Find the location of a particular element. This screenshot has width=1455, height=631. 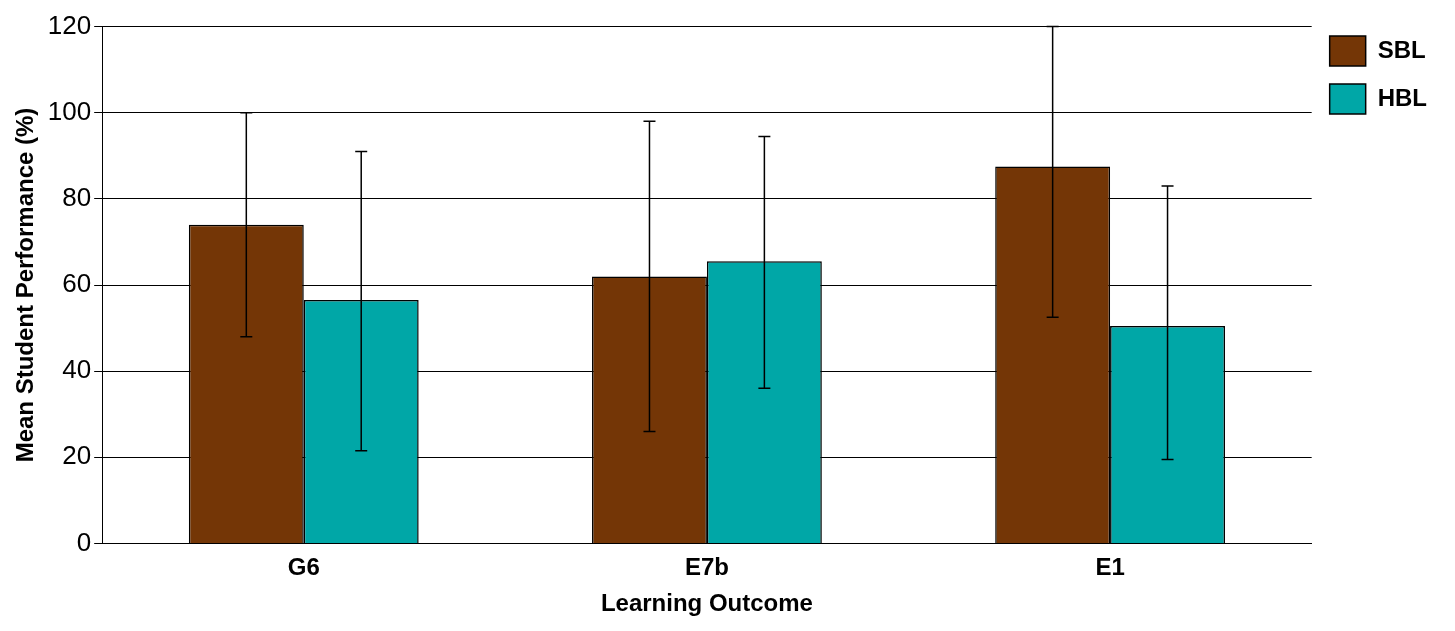

x-tick-label: E1 is located at coordinates (1110, 567).